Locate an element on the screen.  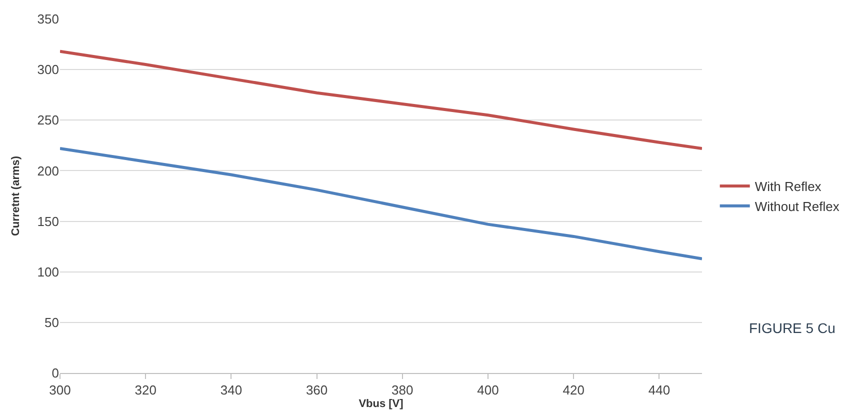
y-tick-label: 150 is located at coordinates (48, 221).